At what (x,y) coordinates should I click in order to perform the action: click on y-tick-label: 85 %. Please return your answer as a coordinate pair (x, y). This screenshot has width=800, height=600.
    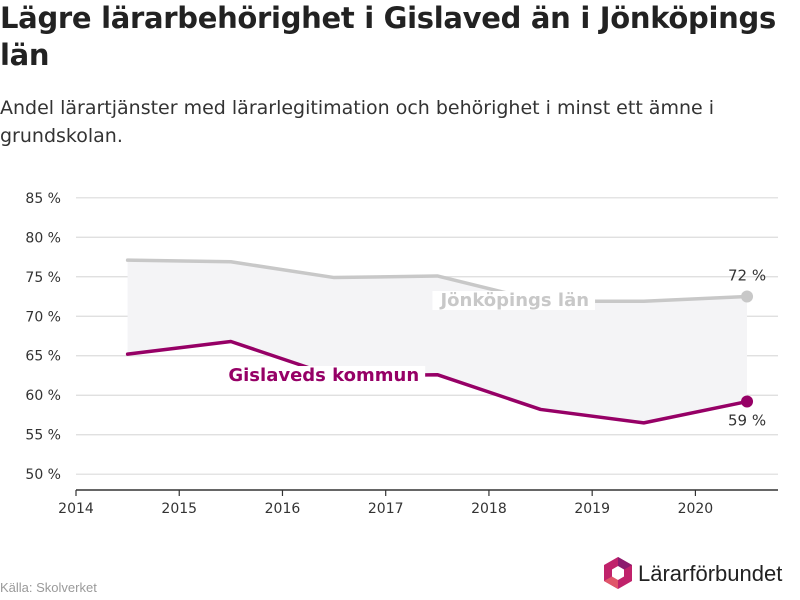
    Looking at the image, I should click on (43, 199).